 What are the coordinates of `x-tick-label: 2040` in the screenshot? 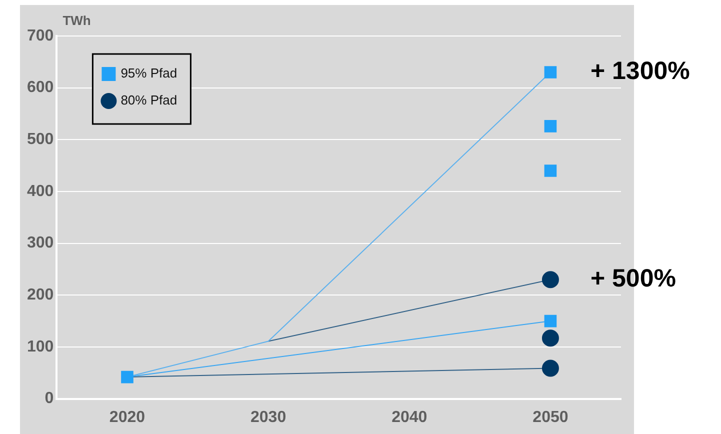 It's located at (410, 417).